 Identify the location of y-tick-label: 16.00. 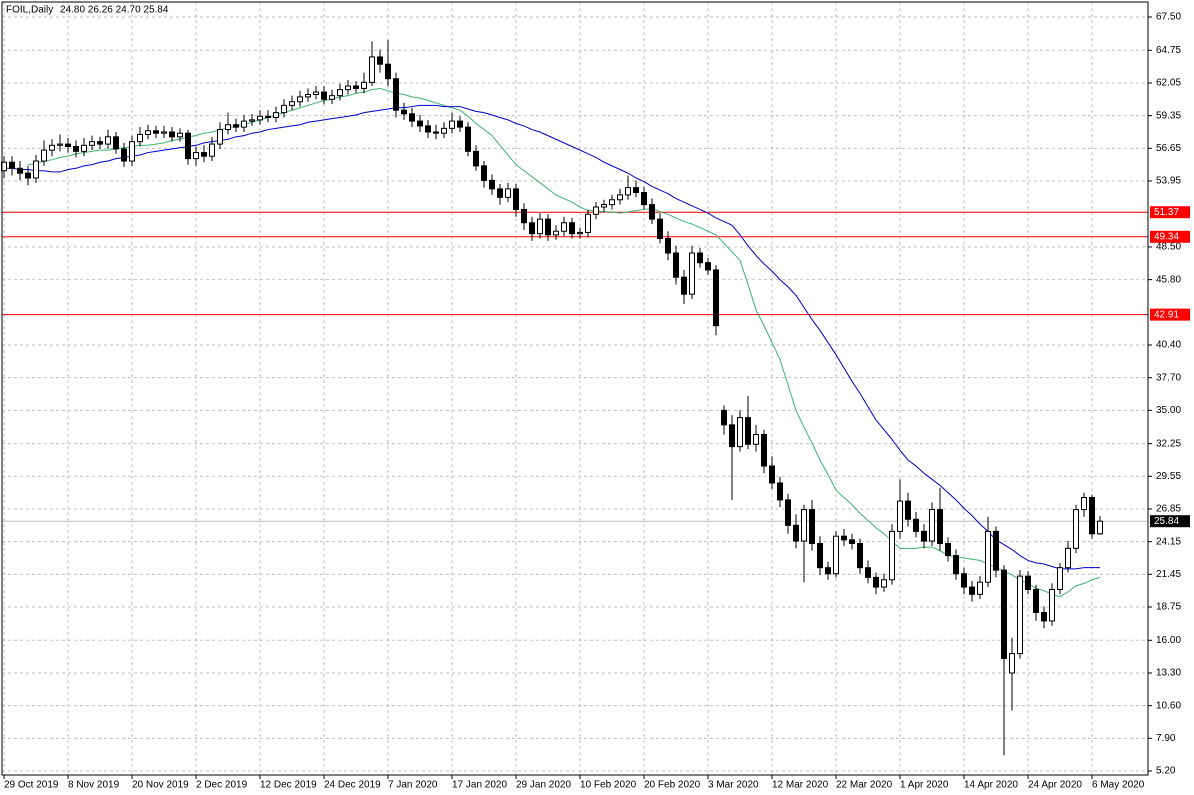
(1168, 640).